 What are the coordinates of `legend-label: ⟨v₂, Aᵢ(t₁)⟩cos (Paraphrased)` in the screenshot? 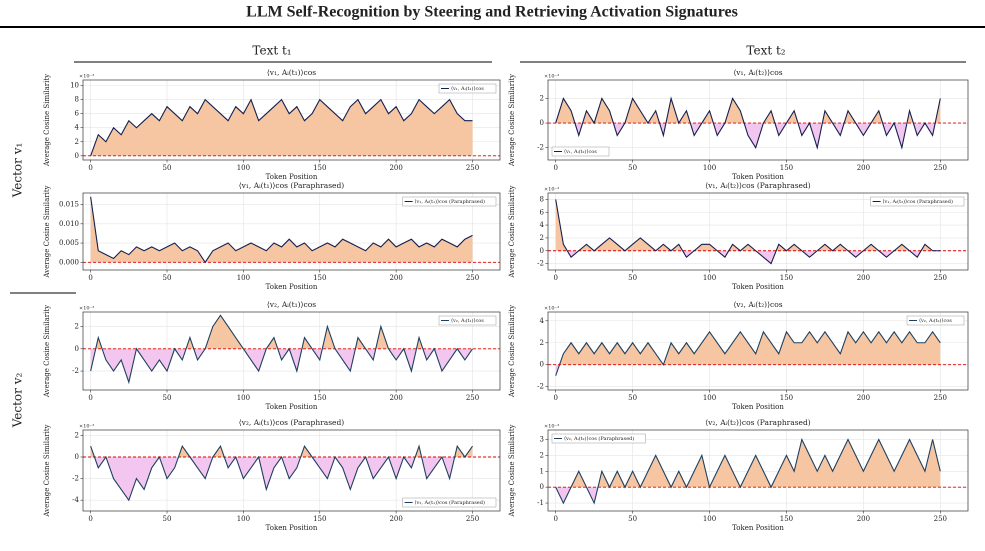 It's located at (450, 502).